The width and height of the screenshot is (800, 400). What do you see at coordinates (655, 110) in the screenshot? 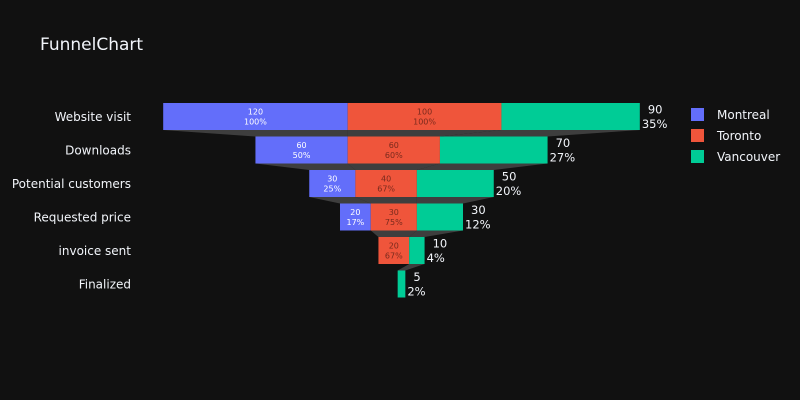
I see `value-label-vancouver-website-visit: 90` at bounding box center [655, 110].